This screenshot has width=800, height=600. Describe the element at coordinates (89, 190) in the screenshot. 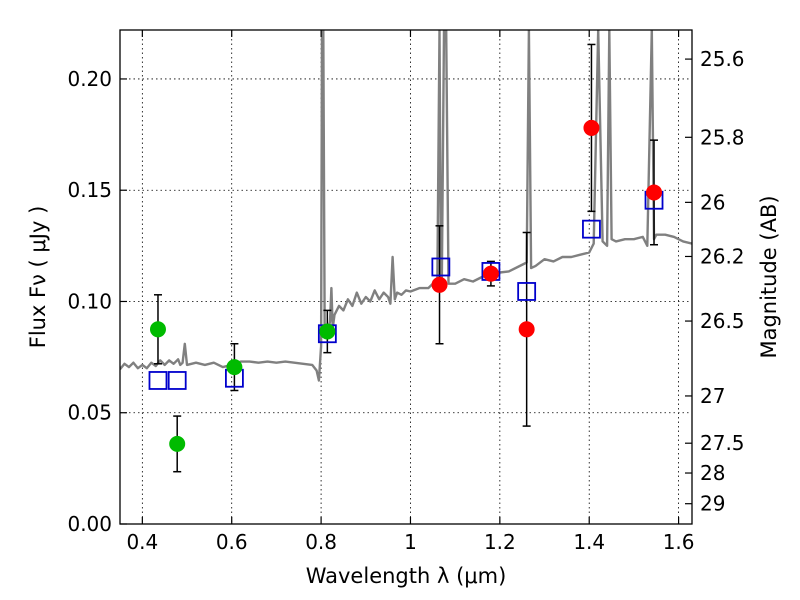

I see `y-tick-label: 0.15` at that location.